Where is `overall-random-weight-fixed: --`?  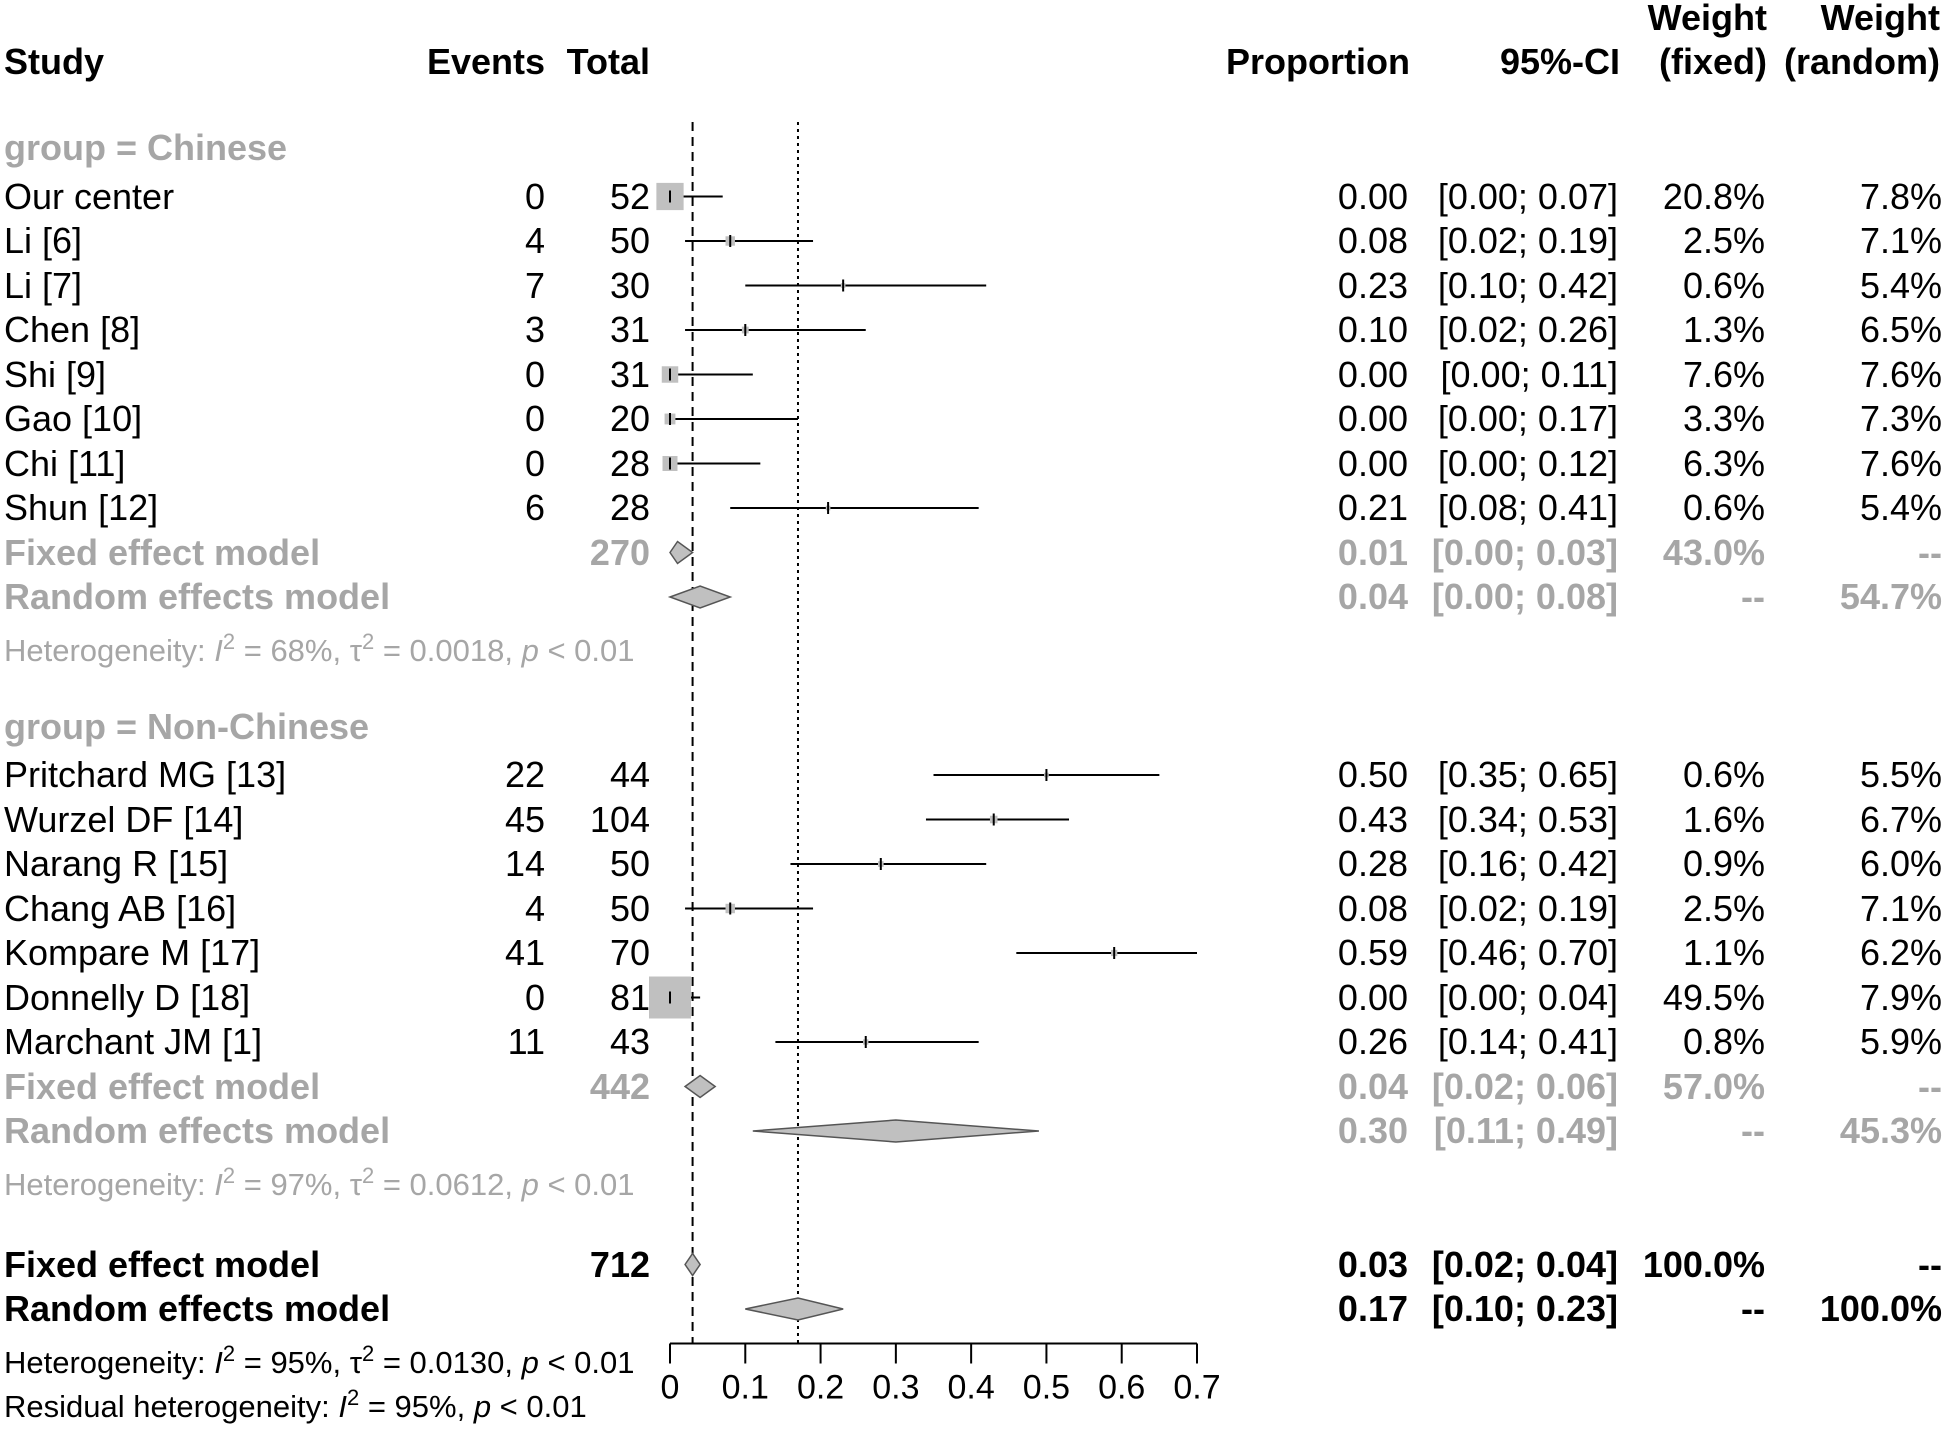
overall-random-weight-fixed: -- is located at coordinates (1753, 1308).